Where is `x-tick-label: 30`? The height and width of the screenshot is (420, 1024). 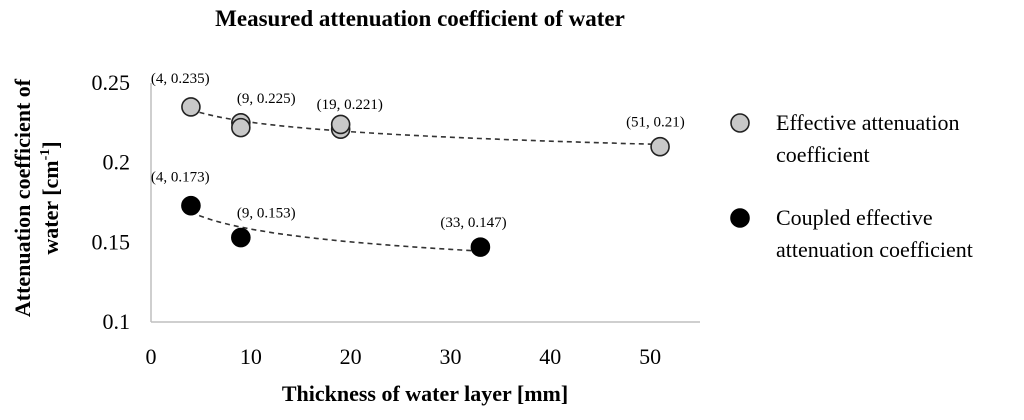
x-tick-label: 30 is located at coordinates (450, 356).